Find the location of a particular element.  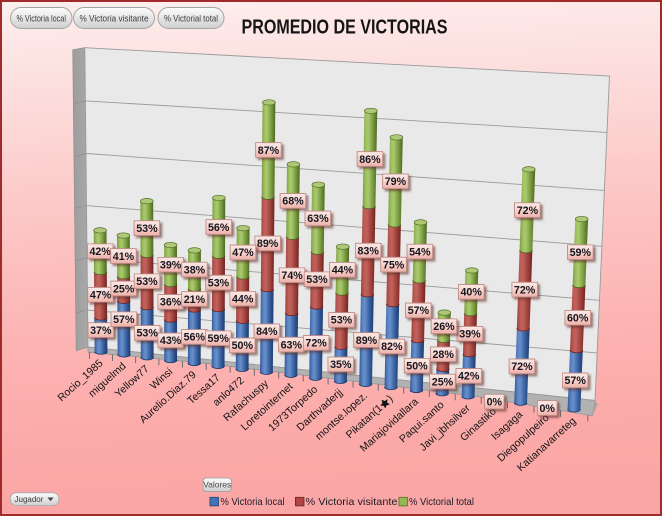

svg-text: 86% is located at coordinates (370, 160).